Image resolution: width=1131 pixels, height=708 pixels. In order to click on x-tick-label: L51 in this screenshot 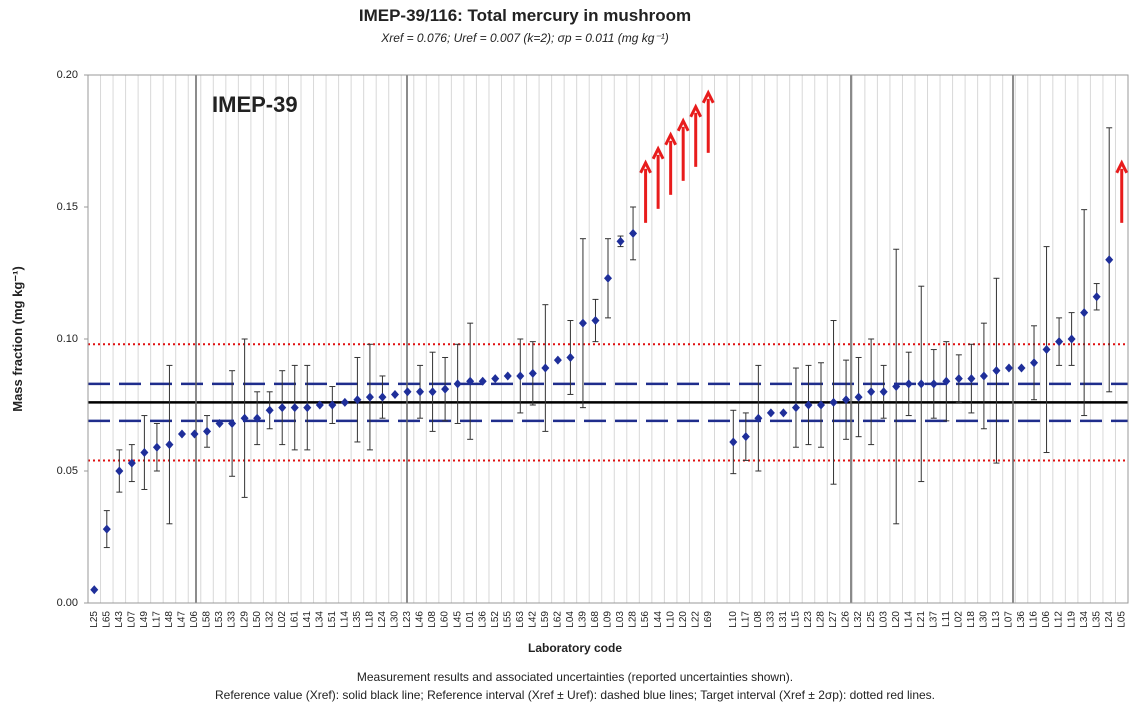, I will do `click(332, 619)`.